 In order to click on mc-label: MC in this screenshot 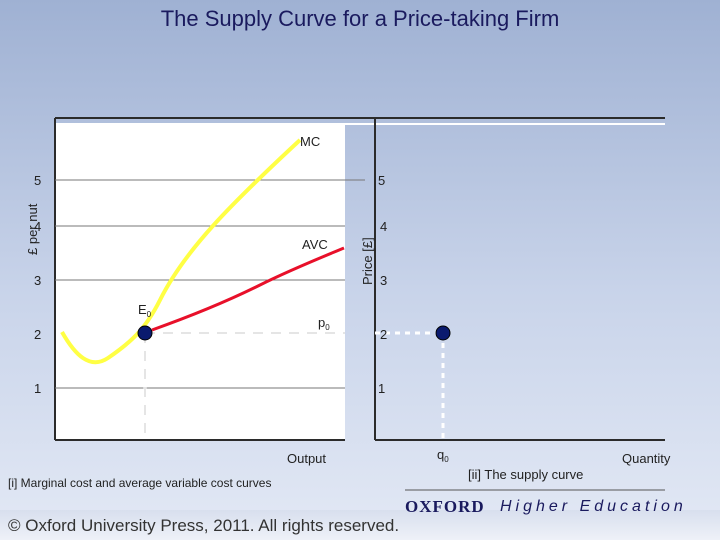, I will do `click(310, 141)`.